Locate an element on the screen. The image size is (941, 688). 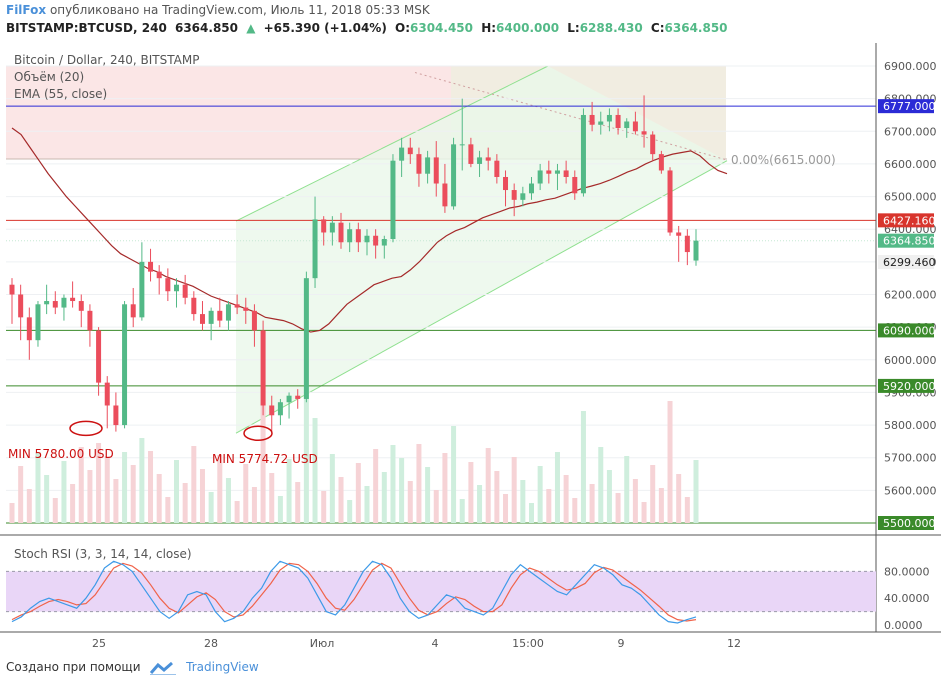
time-tick-label: 12 is located at coordinates (734, 643).